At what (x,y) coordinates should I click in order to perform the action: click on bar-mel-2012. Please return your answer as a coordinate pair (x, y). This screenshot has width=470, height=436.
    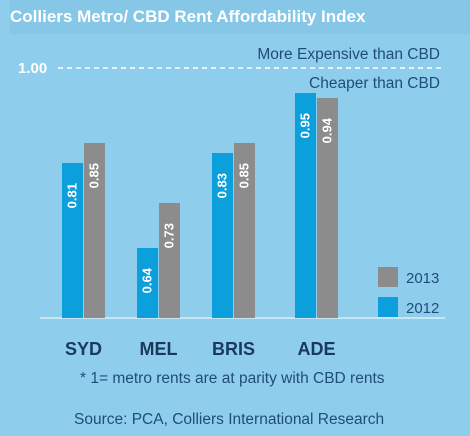
    Looking at the image, I should click on (147, 283).